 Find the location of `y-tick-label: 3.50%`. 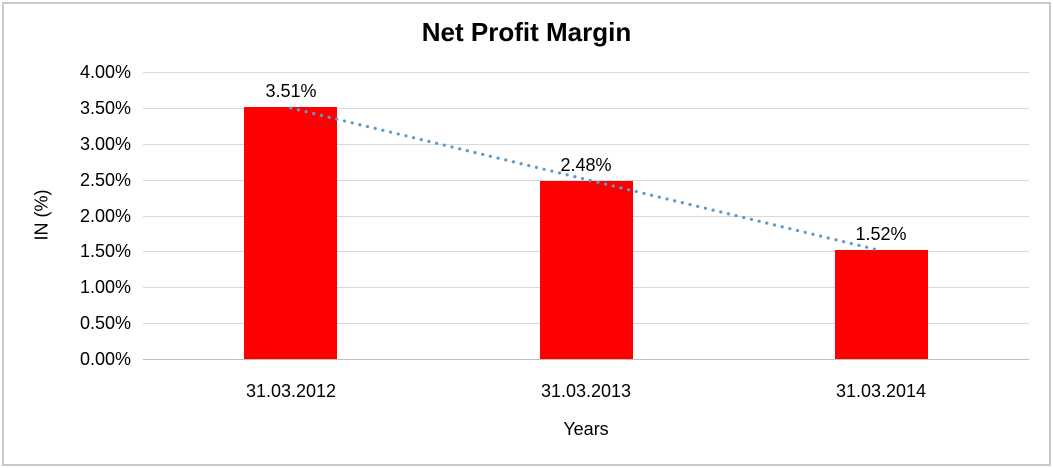

y-tick-label: 3.50% is located at coordinates (105, 108).